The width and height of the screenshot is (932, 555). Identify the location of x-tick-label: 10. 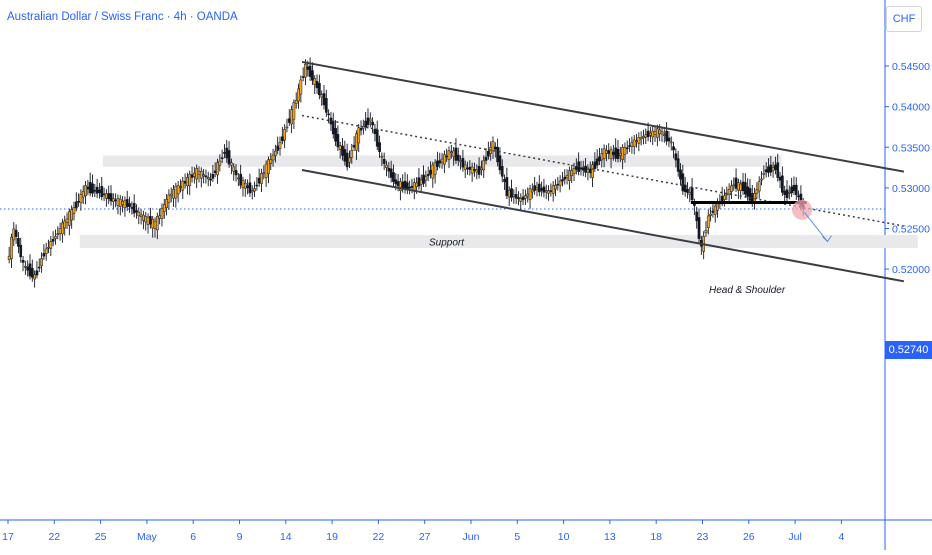
(564, 537).